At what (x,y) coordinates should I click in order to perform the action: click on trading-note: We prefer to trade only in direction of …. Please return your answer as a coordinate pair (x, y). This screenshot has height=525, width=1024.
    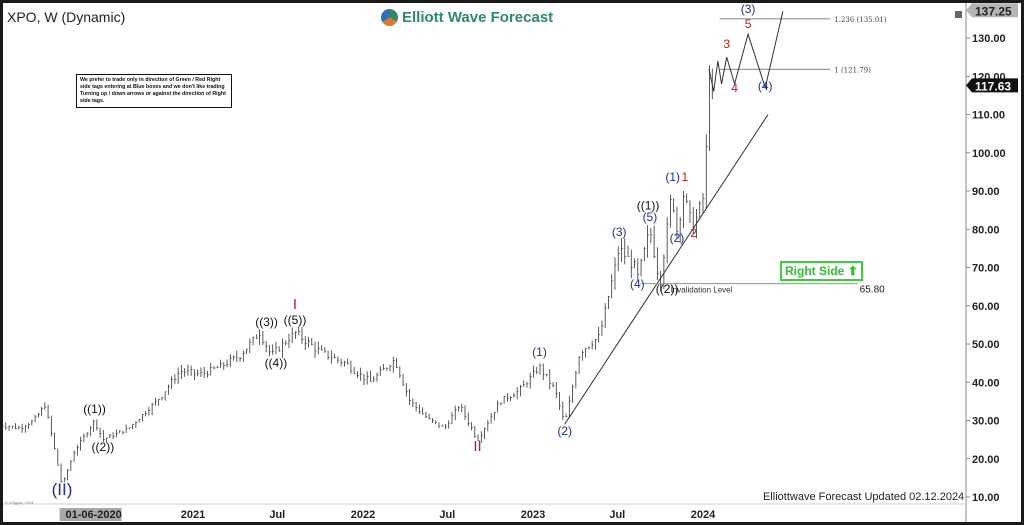
    Looking at the image, I should click on (154, 91).